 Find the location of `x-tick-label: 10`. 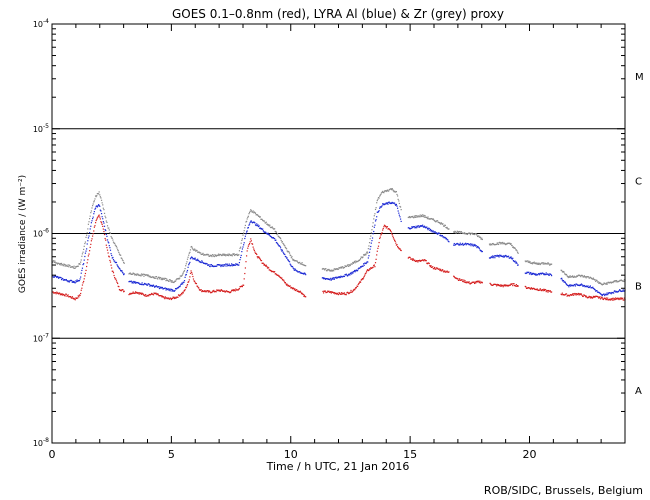

x-tick-label: 10 is located at coordinates (291, 454).